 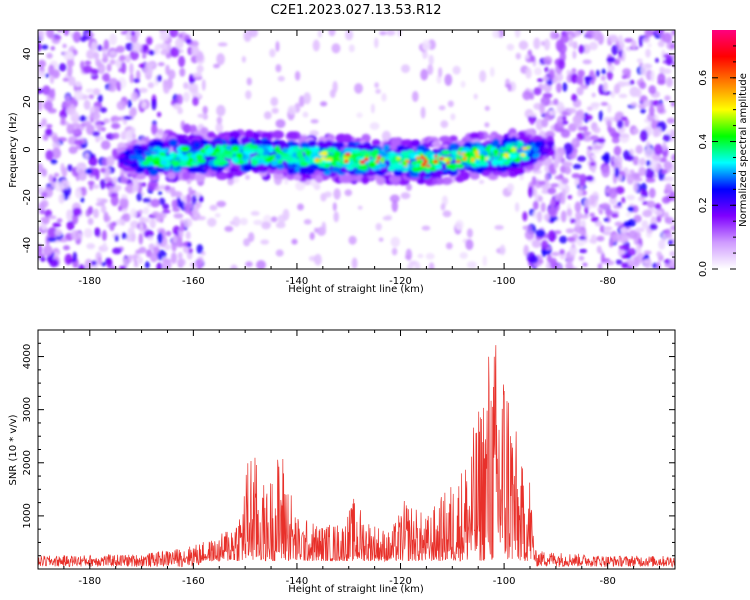 What do you see at coordinates (703, 142) in the screenshot?
I see `colorbar-tick-label: 0.4` at bounding box center [703, 142].